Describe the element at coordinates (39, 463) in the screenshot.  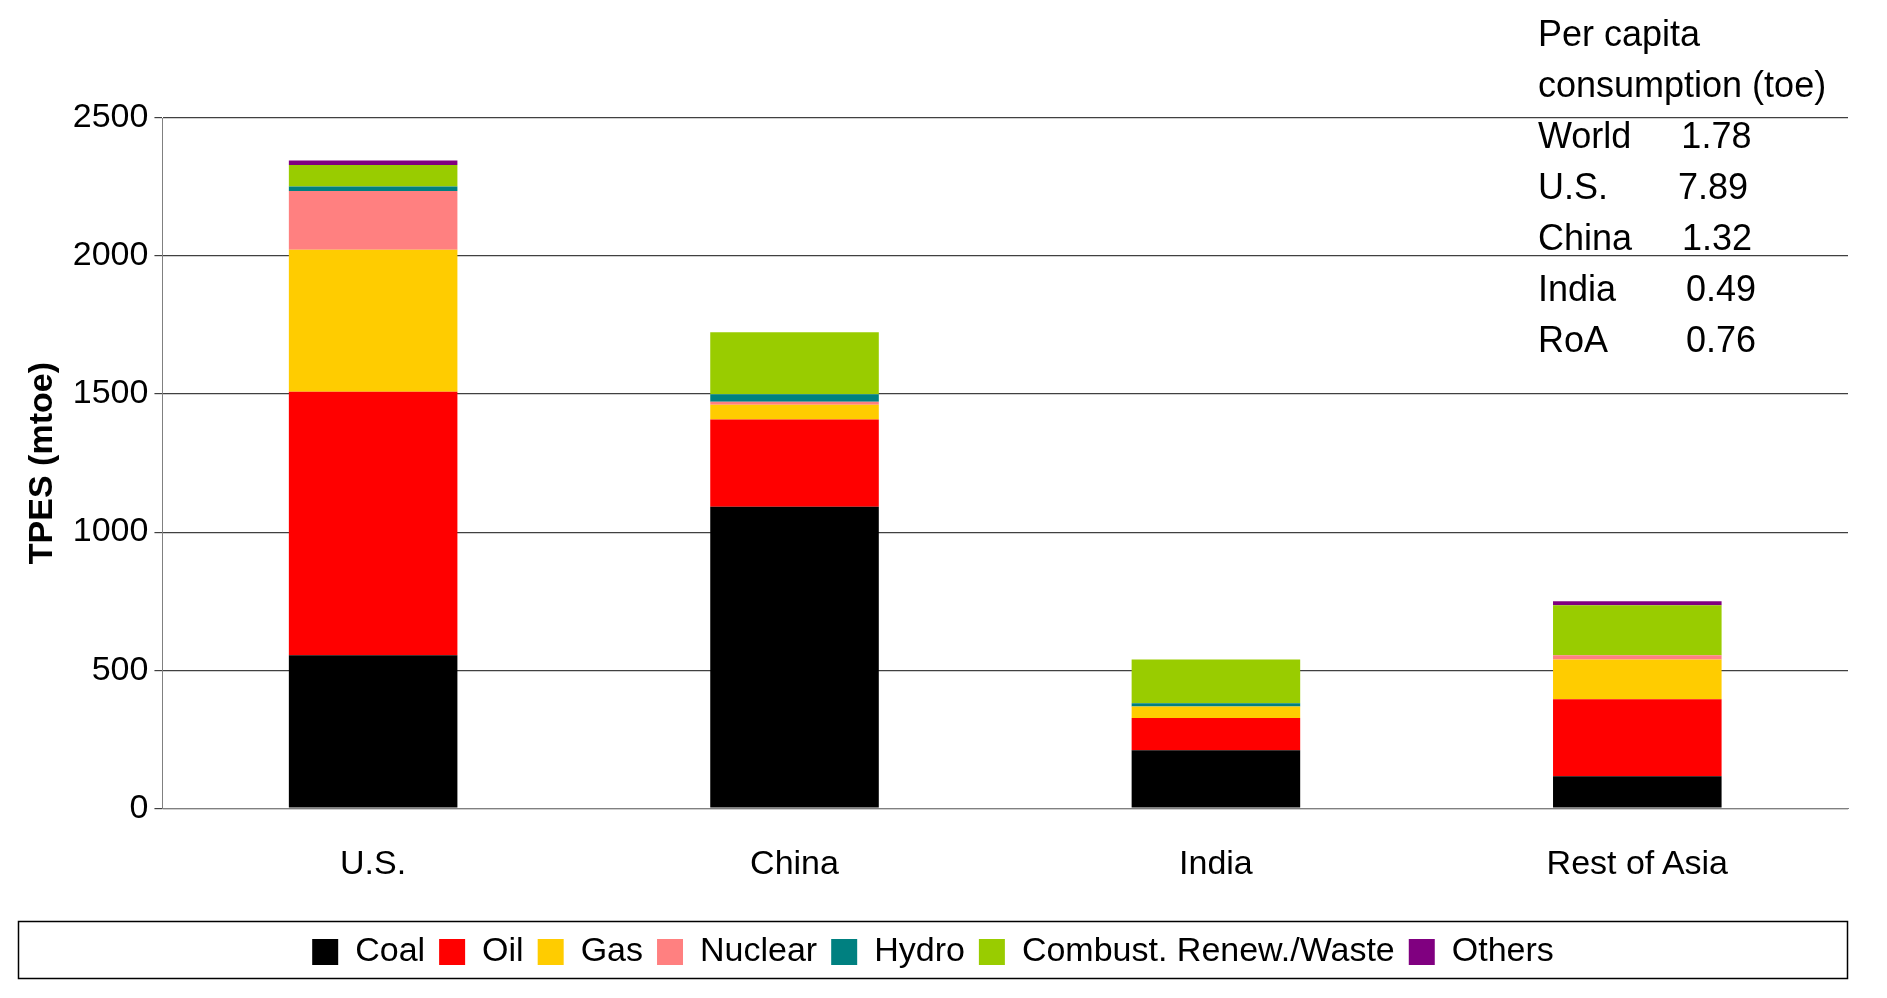
I see `y-axis-title: TPES (mtoe)` at that location.